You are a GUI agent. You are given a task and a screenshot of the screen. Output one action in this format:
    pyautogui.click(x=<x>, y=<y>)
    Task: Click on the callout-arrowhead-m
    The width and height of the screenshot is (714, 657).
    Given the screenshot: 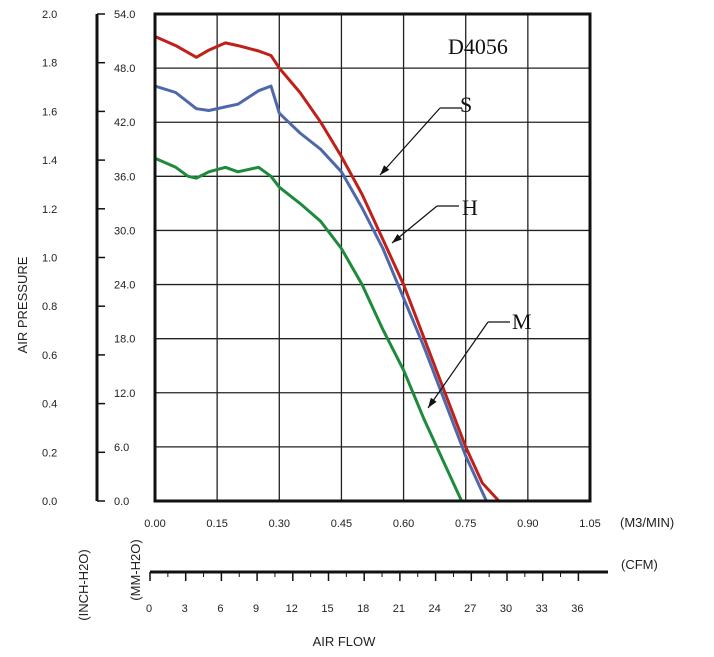 What is the action you would take?
    pyautogui.click(x=432, y=402)
    